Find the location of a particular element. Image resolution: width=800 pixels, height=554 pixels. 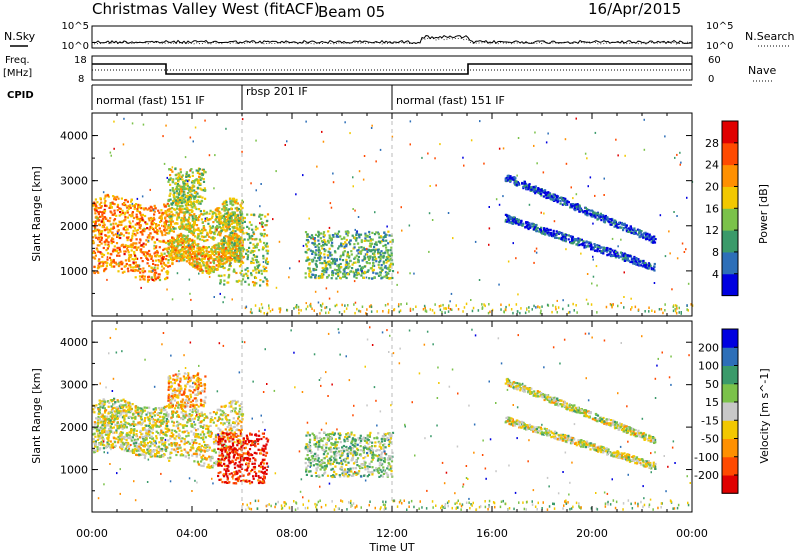

colorbar-swatch is located at coordinates (730, 219).